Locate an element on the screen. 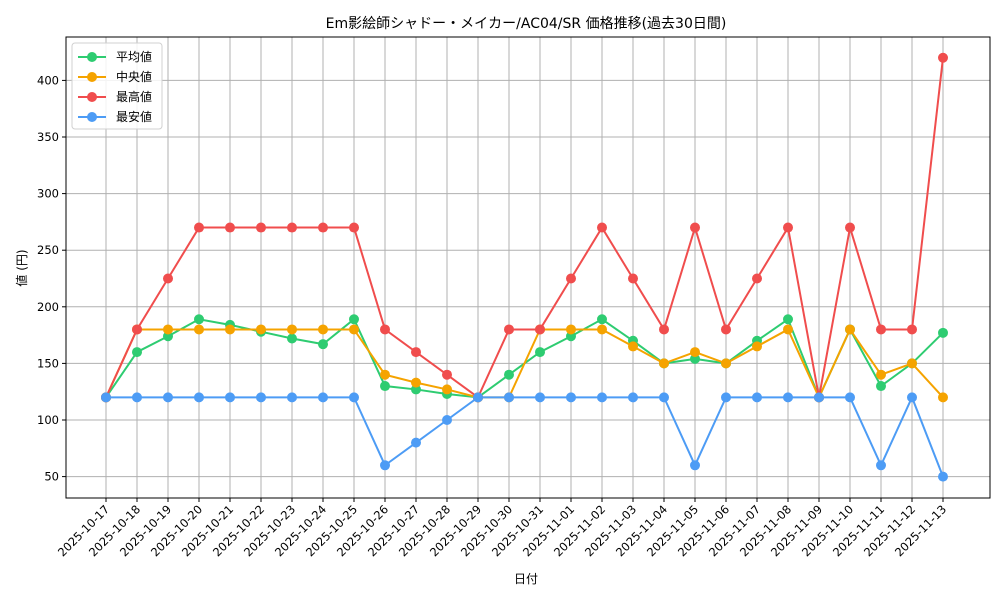  x-axis-label: 日付 is located at coordinates (526, 579).